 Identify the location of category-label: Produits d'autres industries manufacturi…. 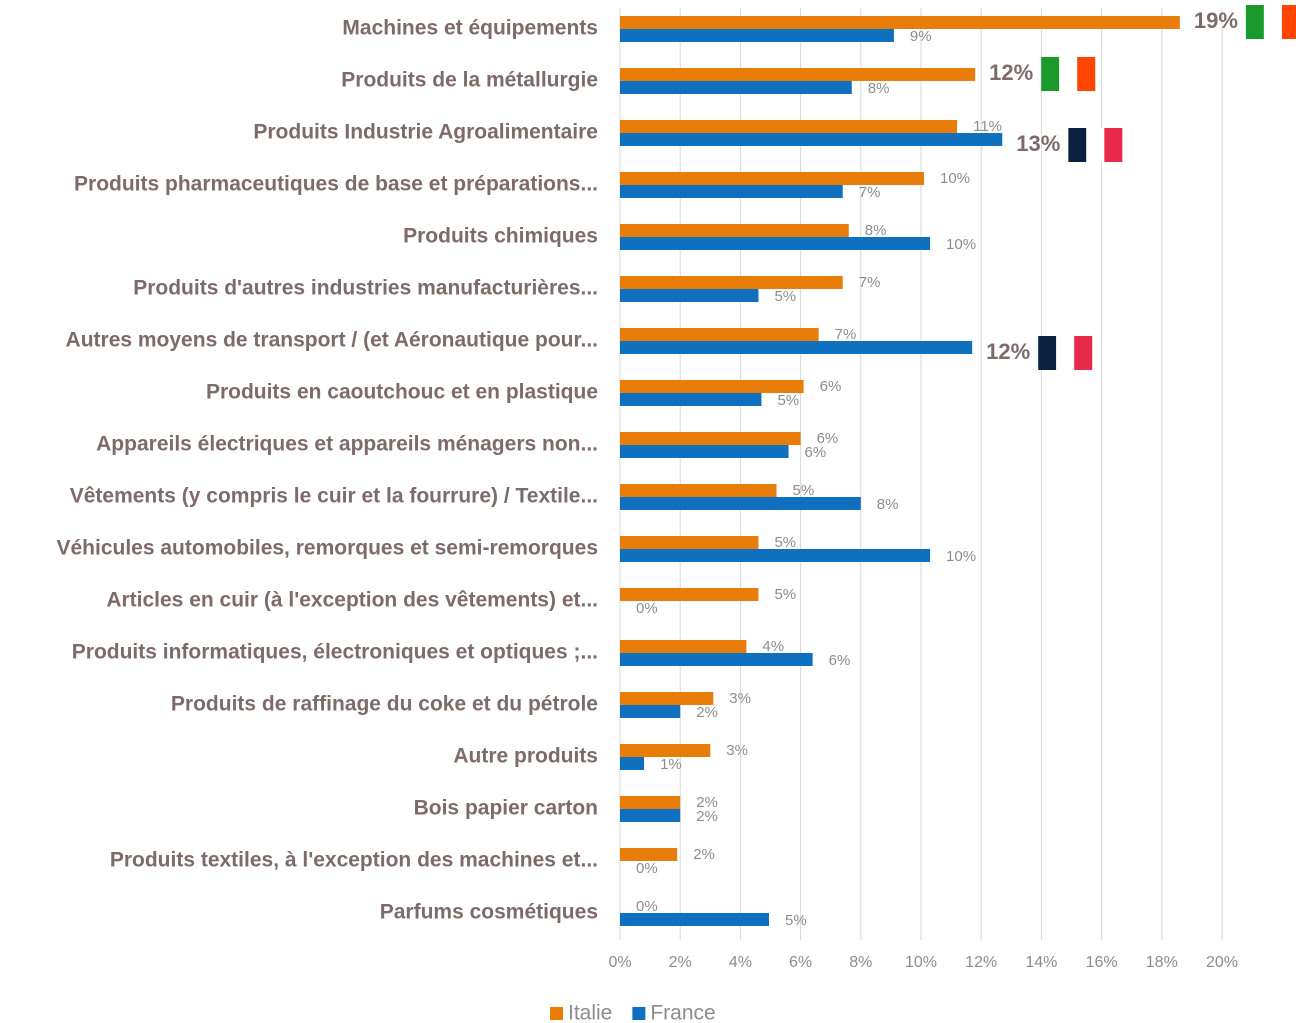
(365, 288).